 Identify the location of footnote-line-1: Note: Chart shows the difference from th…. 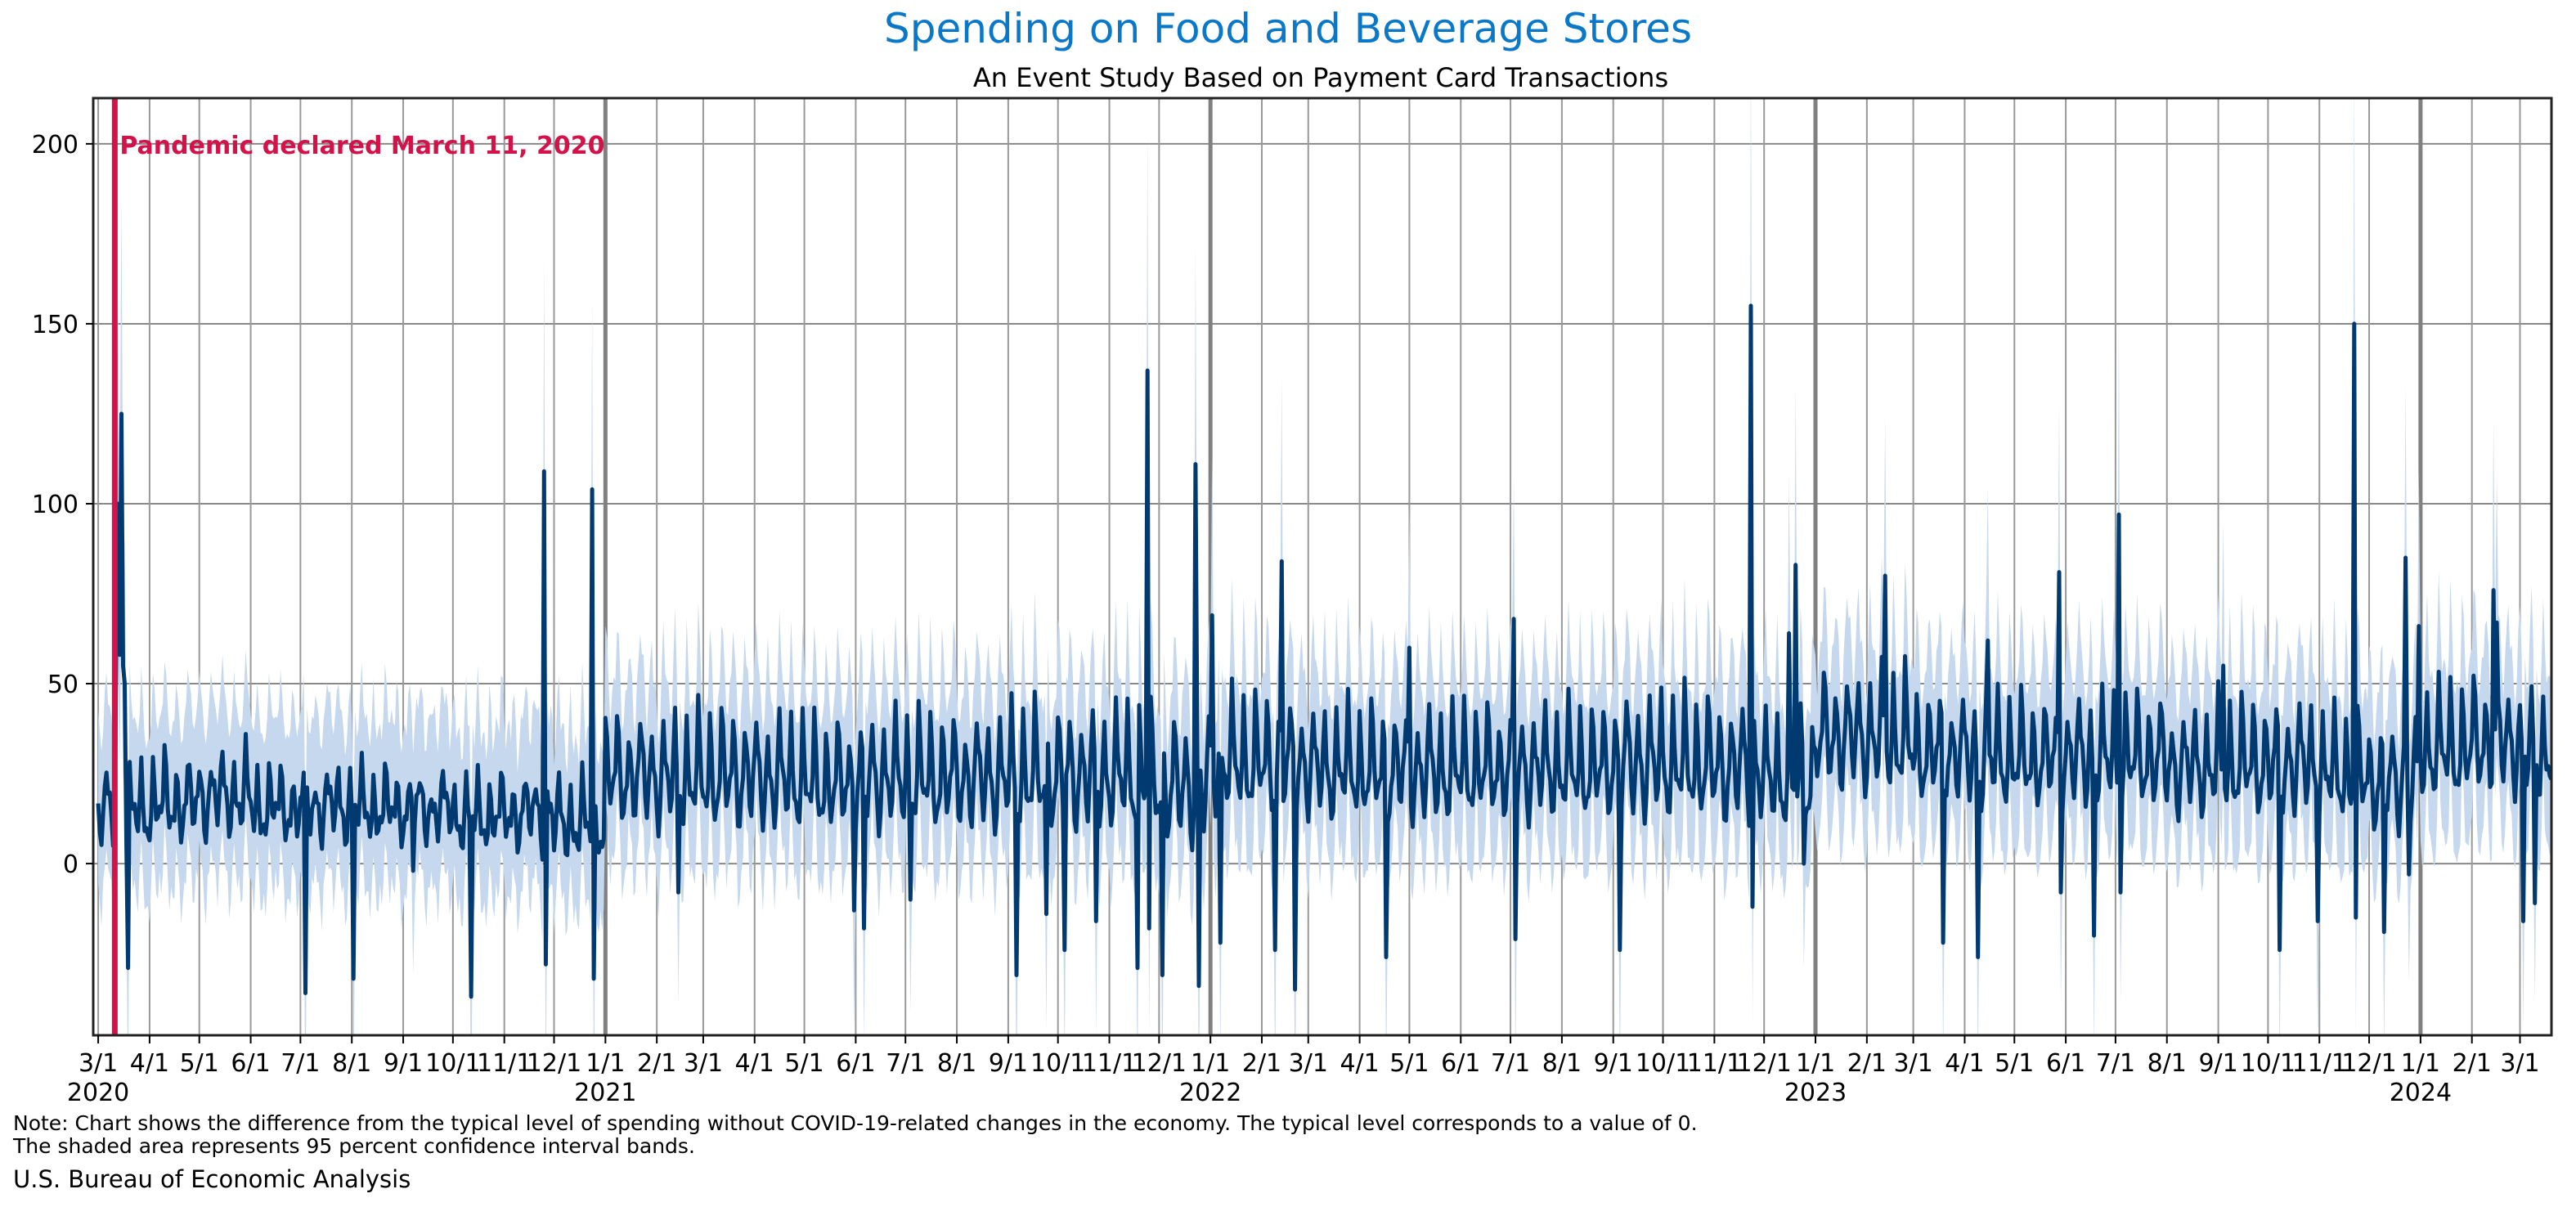
(855, 1123).